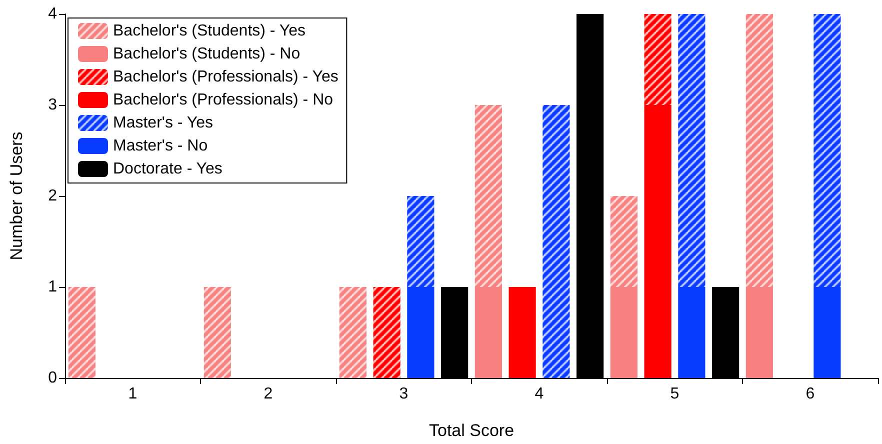 The width and height of the screenshot is (882, 444). Describe the element at coordinates (53, 378) in the screenshot. I see `y-tick-label: 0` at that location.